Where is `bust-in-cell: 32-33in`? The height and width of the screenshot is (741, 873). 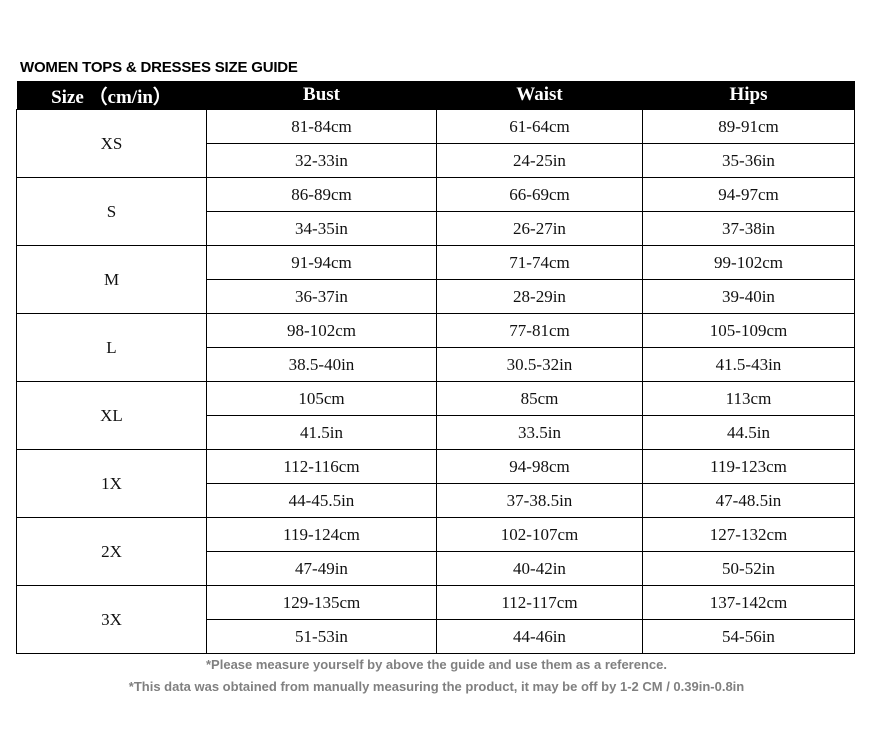
bust-in-cell: 32-33in is located at coordinates (321, 160).